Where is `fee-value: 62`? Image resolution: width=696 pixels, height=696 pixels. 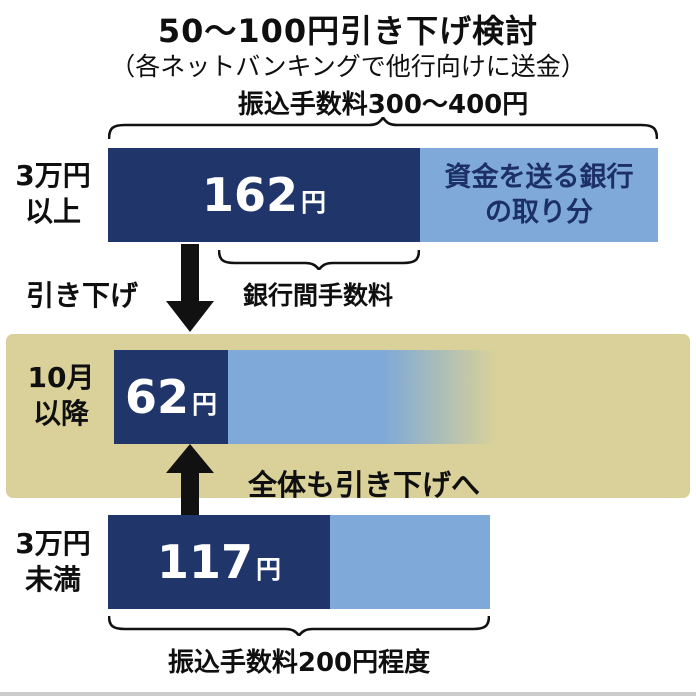 fee-value: 62 is located at coordinates (156, 396).